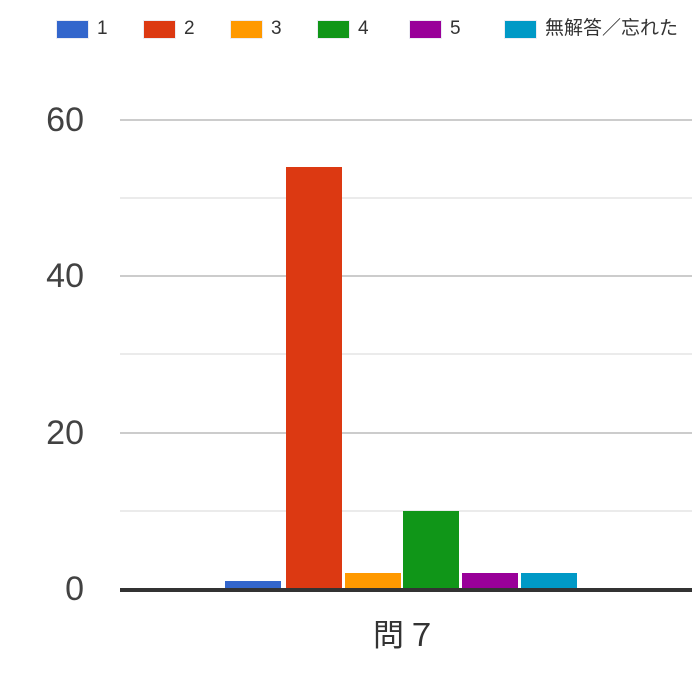 This screenshot has height=700, width=700. I want to click on x-axis-title: 問７, so click(406, 635).